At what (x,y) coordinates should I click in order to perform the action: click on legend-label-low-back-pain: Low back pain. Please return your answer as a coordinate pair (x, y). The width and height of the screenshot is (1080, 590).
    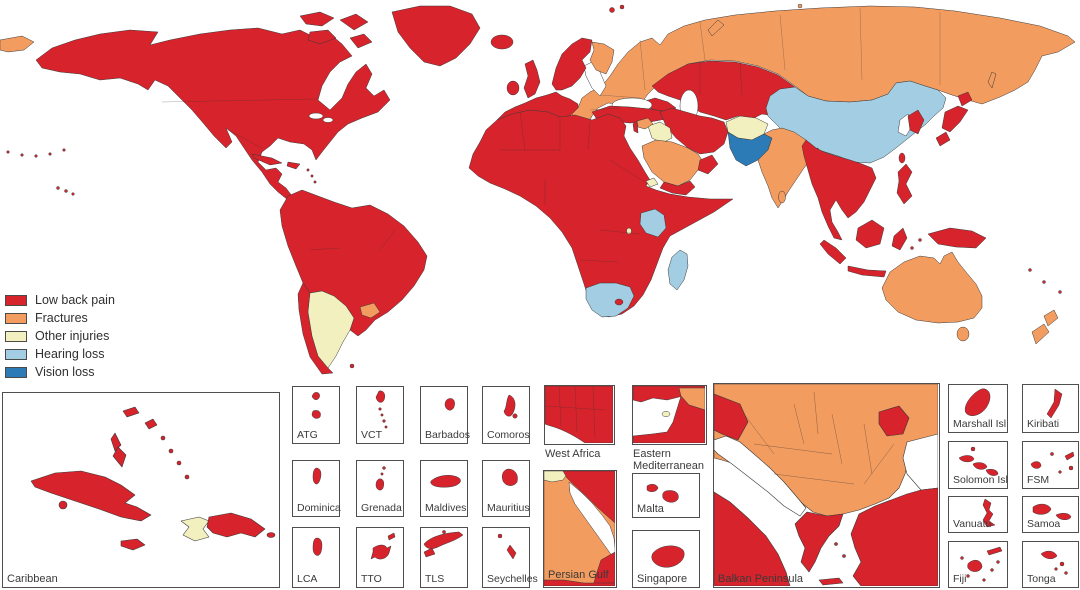
    Looking at the image, I should click on (75, 300).